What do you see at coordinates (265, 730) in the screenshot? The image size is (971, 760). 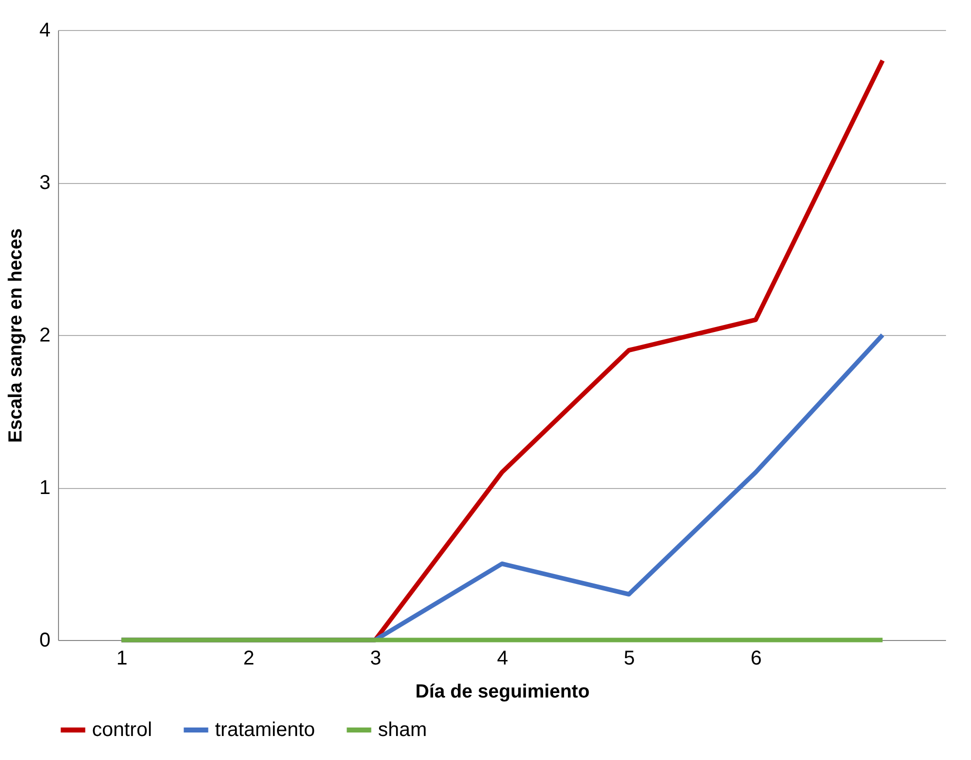 I see `legend-label: tratamiento` at bounding box center [265, 730].